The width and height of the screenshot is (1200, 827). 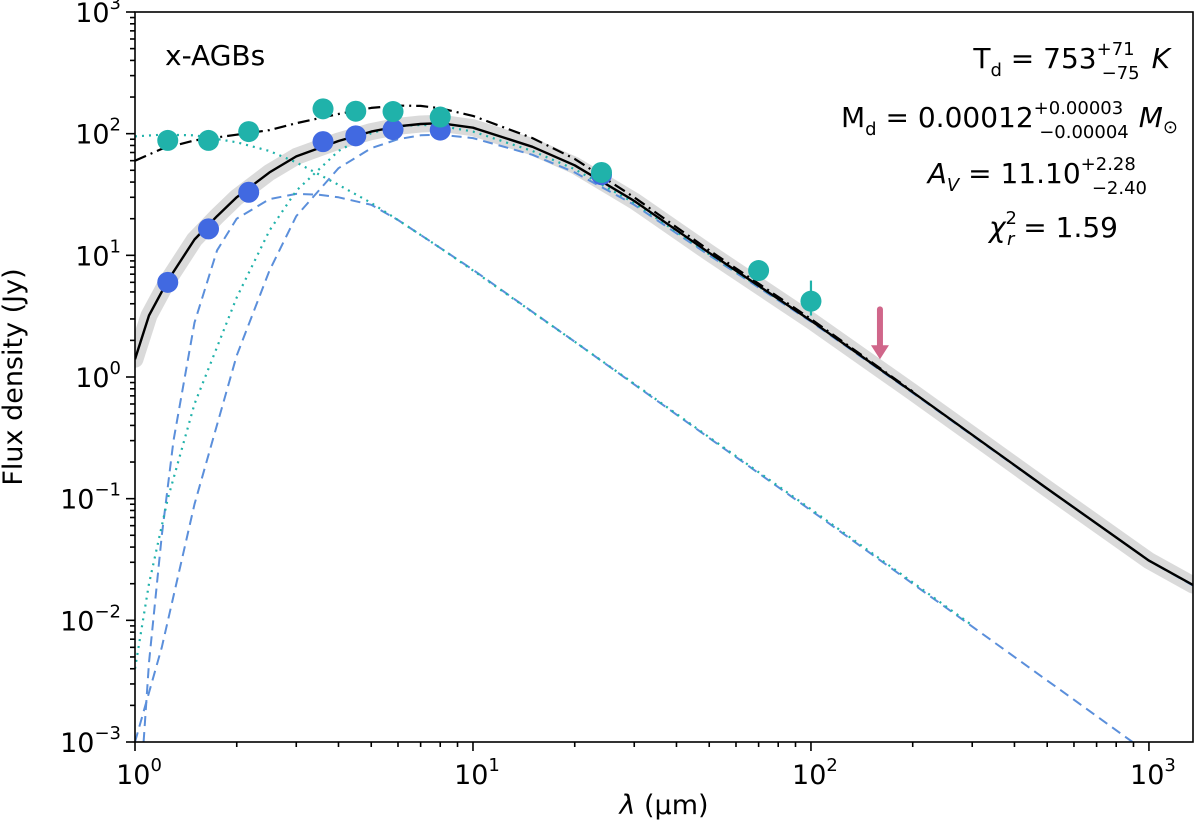 What do you see at coordinates (90, 619) in the screenshot?
I see `y-tick-label: 10⁻²` at bounding box center [90, 619].